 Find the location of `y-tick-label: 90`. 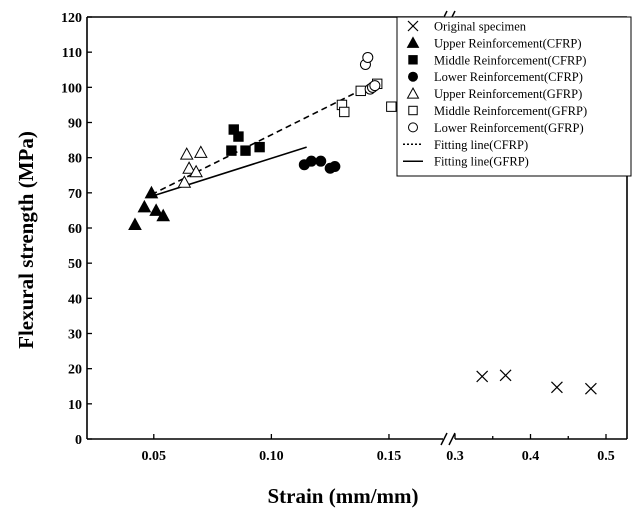

y-tick-label: 90 is located at coordinates (75, 124).